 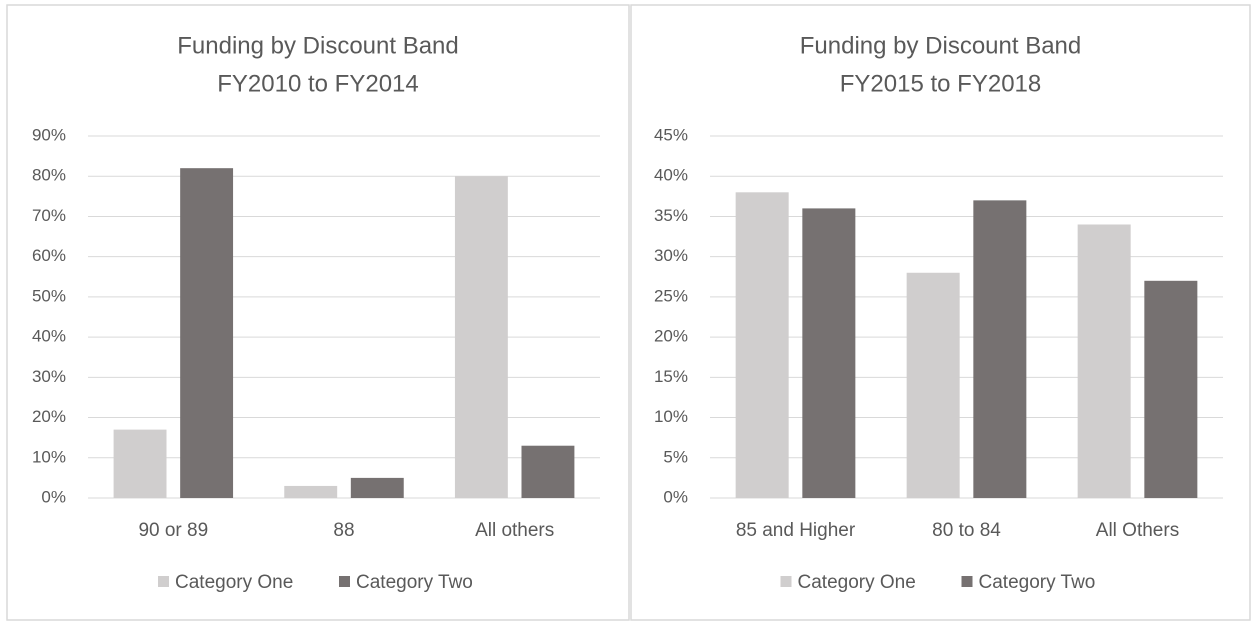 What do you see at coordinates (343, 530) in the screenshot?
I see `x-tick-label: 88` at bounding box center [343, 530].